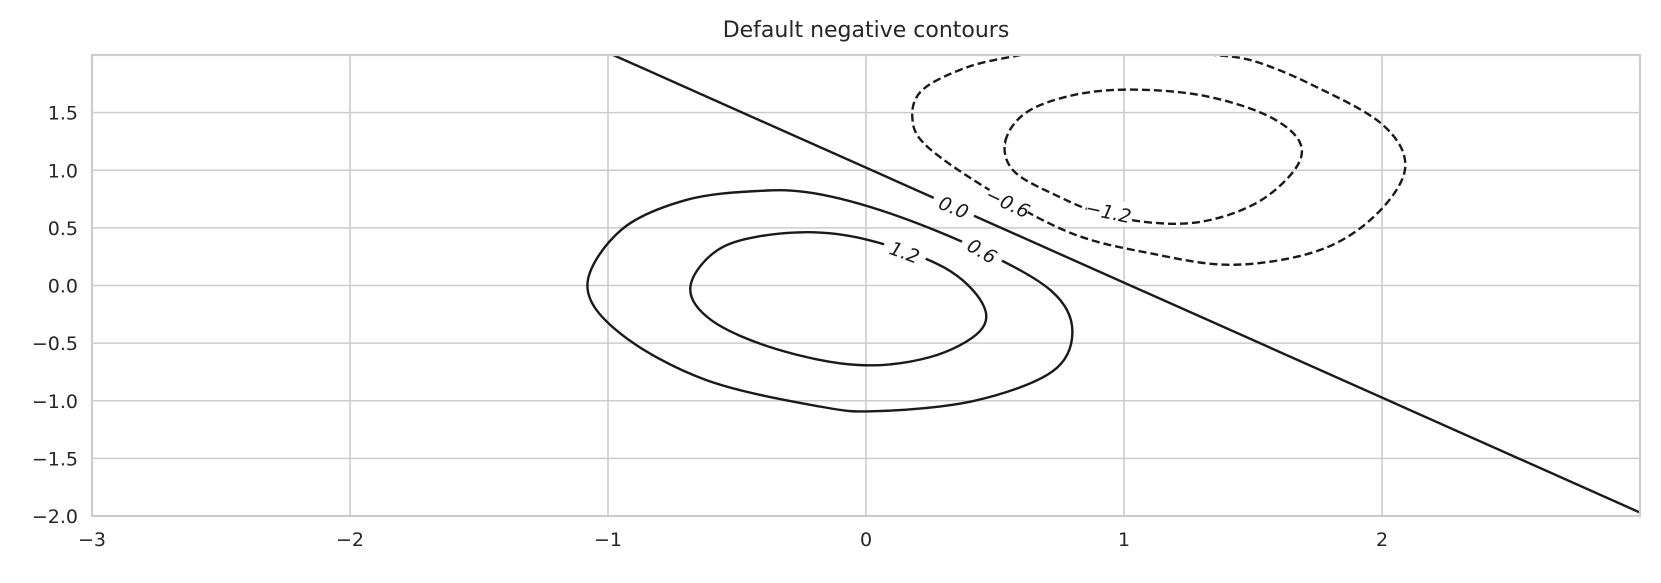 Image resolution: width=1661 pixels, height=583 pixels. I want to click on x-tick-label: −3, so click(92, 540).